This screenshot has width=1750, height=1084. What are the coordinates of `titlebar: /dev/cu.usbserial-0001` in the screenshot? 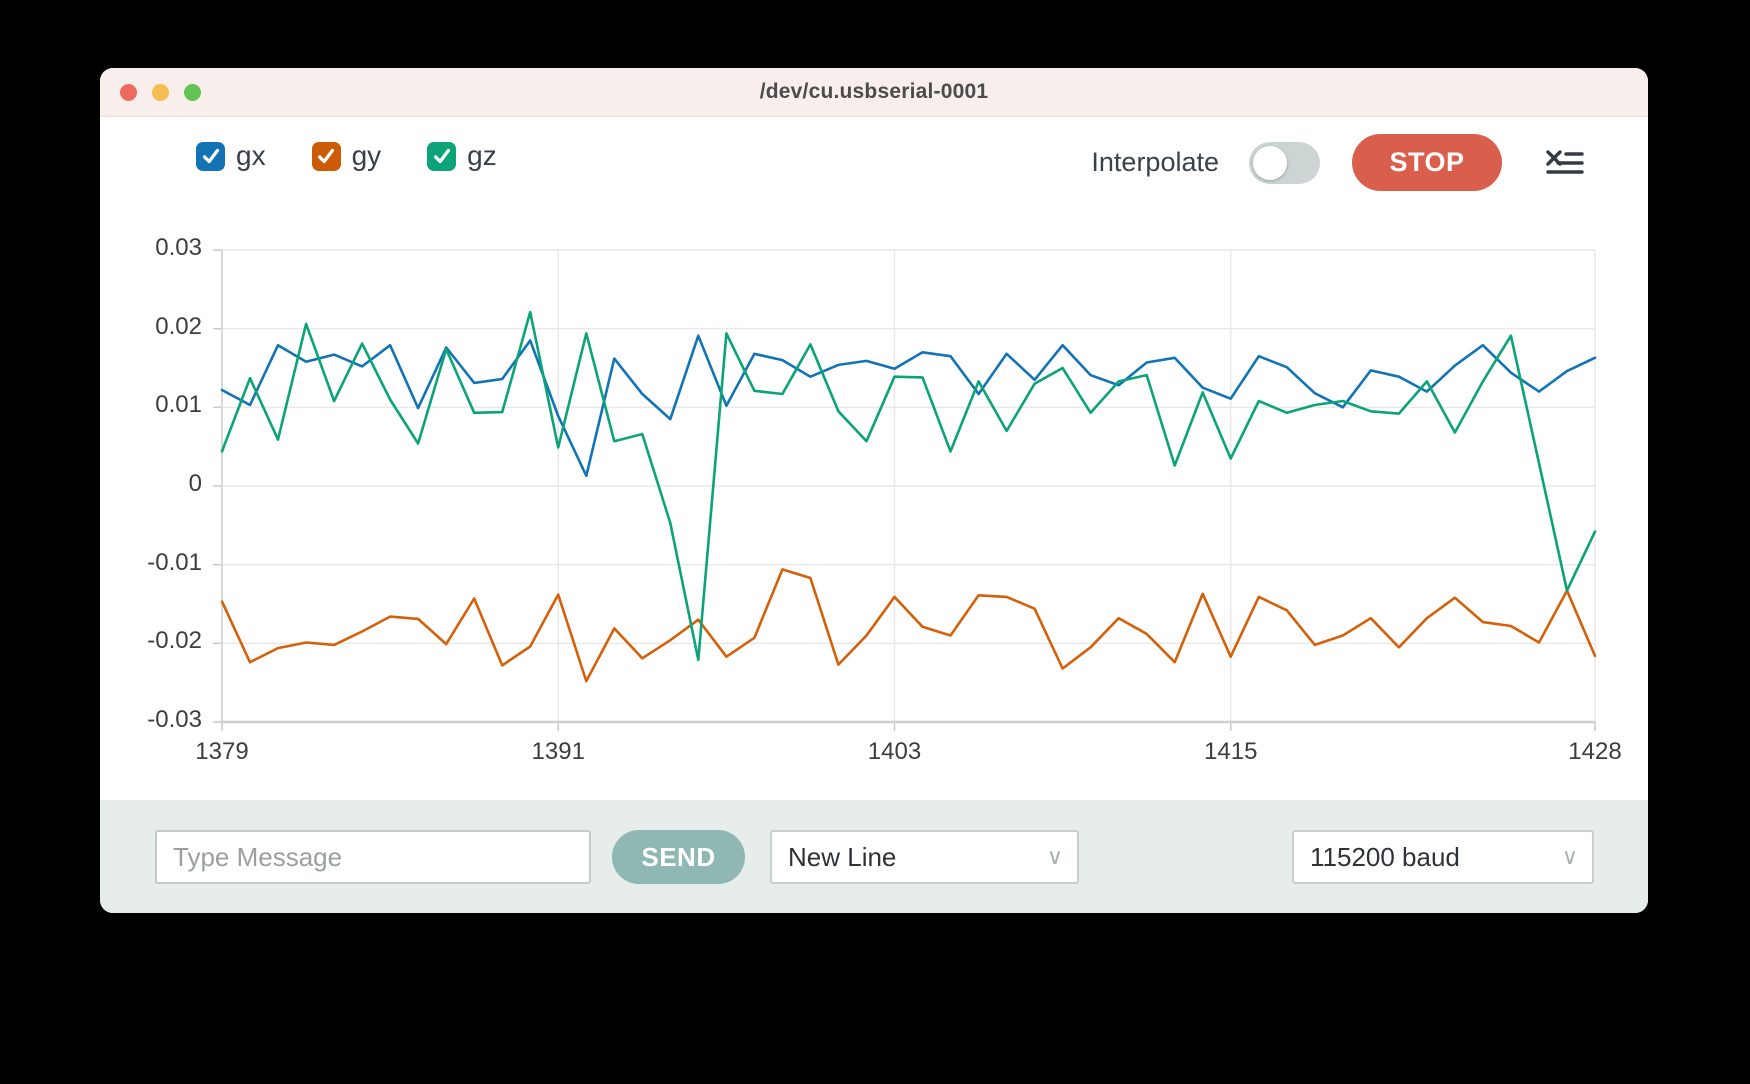 It's located at (874, 92).